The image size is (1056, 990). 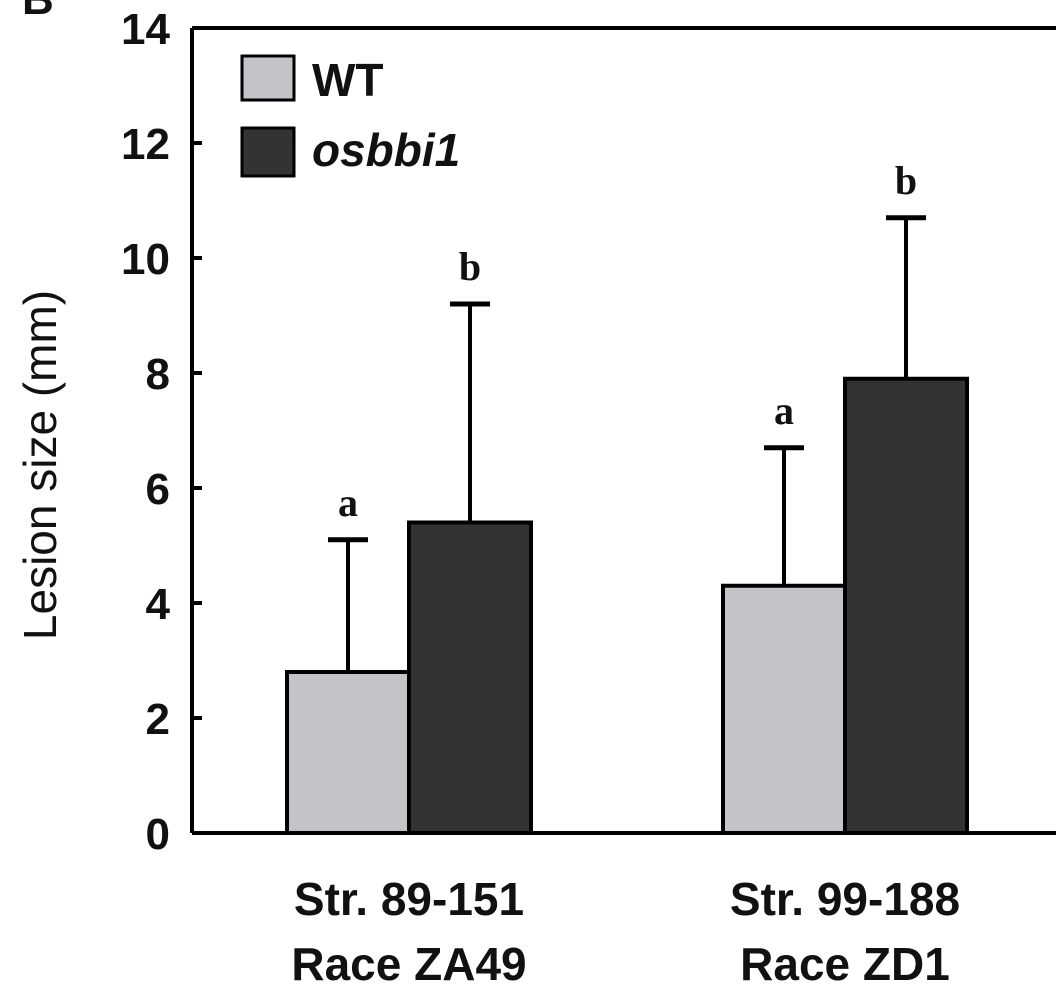 I want to click on y-axis-label: Lesion size (mm), so click(x=40, y=465).